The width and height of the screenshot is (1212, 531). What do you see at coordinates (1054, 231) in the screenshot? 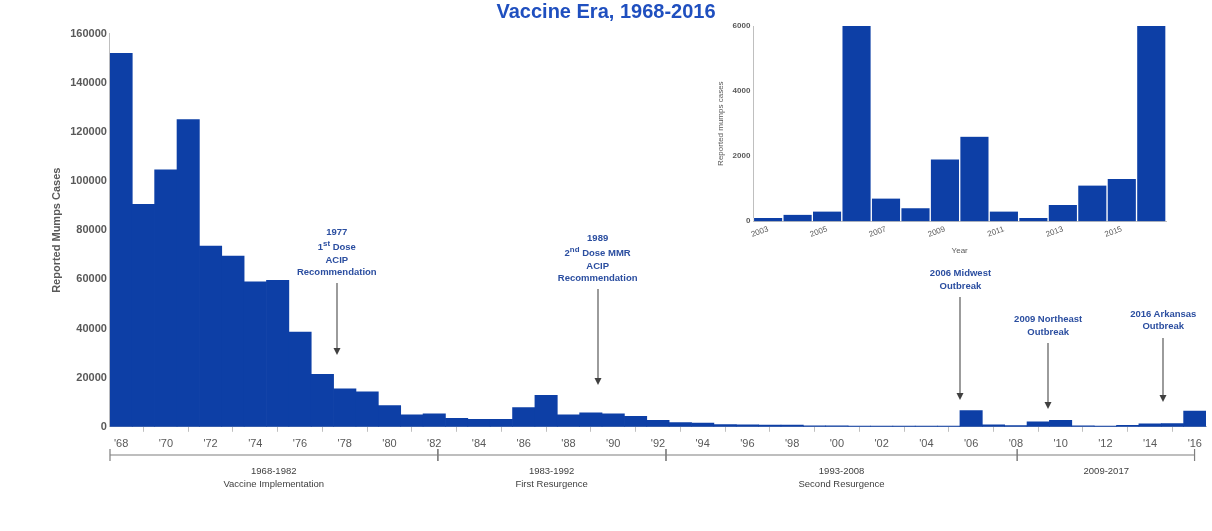
I see `x-tick-label: 2013` at bounding box center [1054, 231].